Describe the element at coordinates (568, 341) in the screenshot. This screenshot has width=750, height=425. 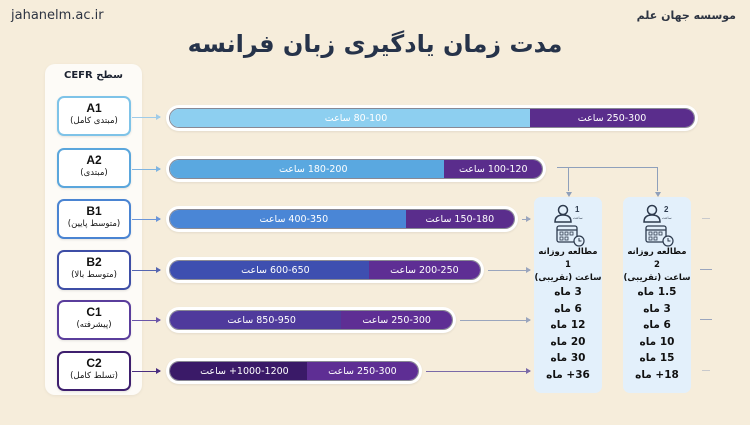
I see `duration-b2: 20 ماه` at that location.